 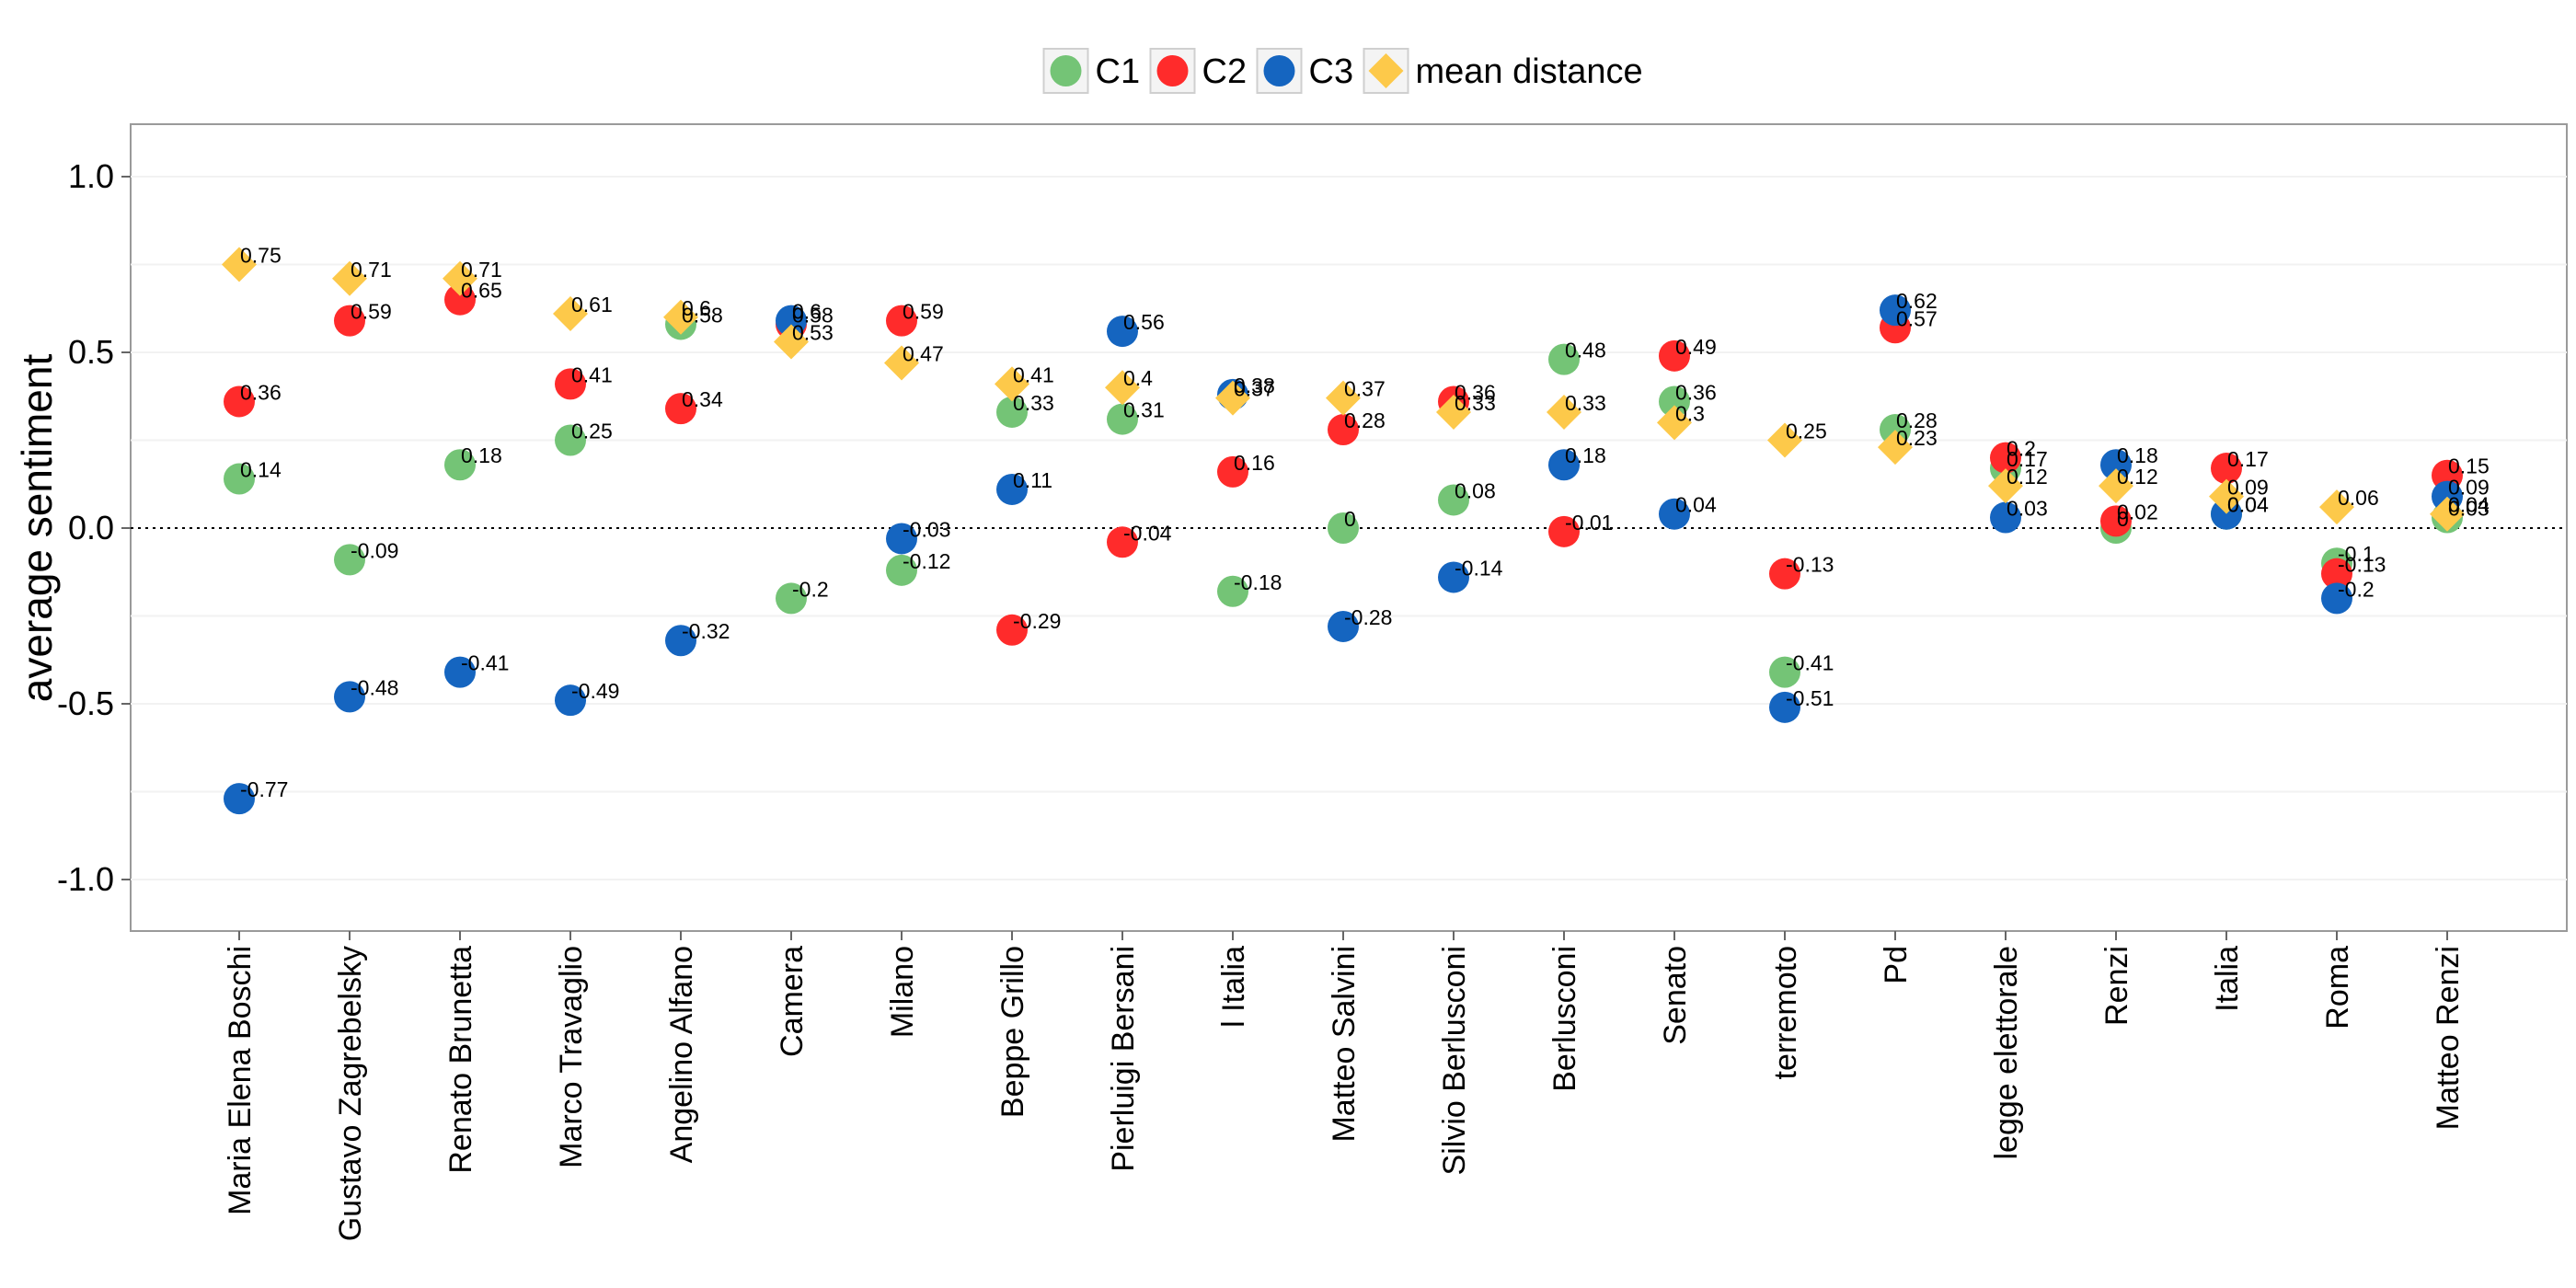 I want to click on x-tick-label: Milano, so click(x=902, y=992).